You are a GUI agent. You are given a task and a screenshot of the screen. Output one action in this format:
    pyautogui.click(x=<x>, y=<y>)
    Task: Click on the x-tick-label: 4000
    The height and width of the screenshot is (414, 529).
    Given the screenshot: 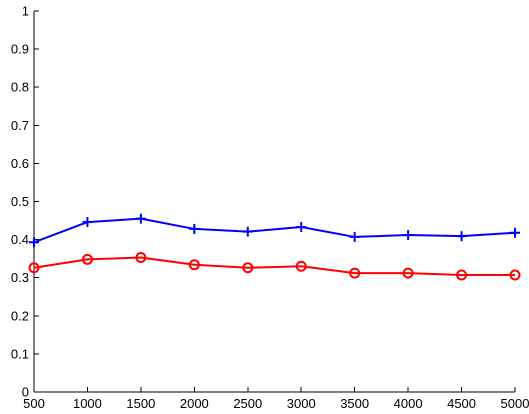 What is the action you would take?
    pyautogui.click(x=408, y=403)
    